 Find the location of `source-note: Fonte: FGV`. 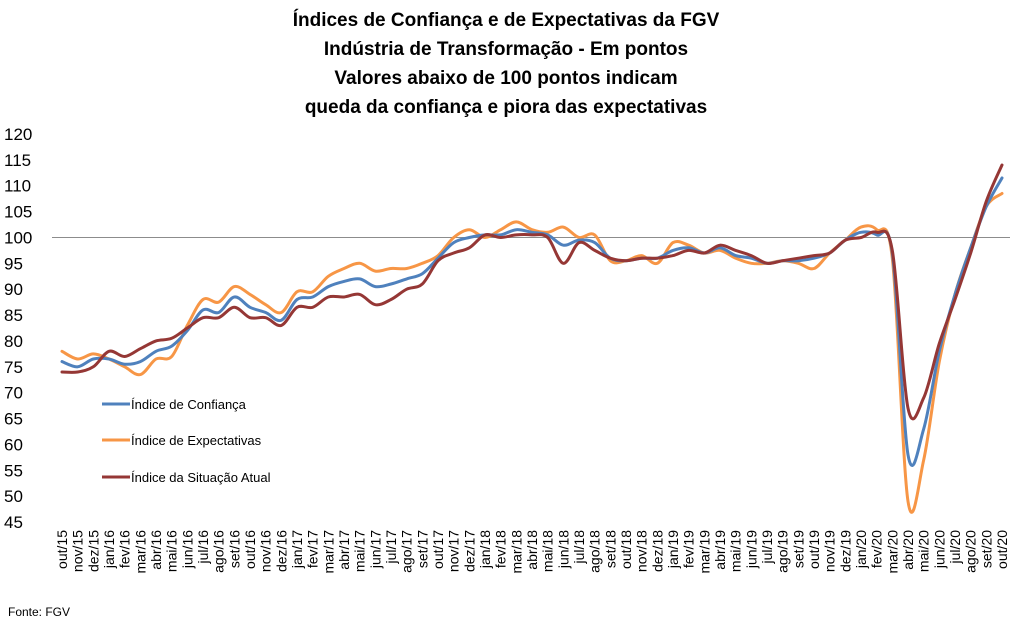

source-note: Fonte: FGV is located at coordinates (39, 612).